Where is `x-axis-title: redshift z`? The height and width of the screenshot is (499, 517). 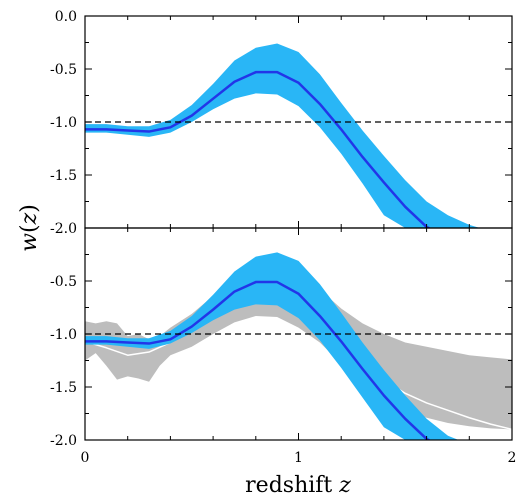 x-axis-title: redshift z is located at coordinates (298, 485).